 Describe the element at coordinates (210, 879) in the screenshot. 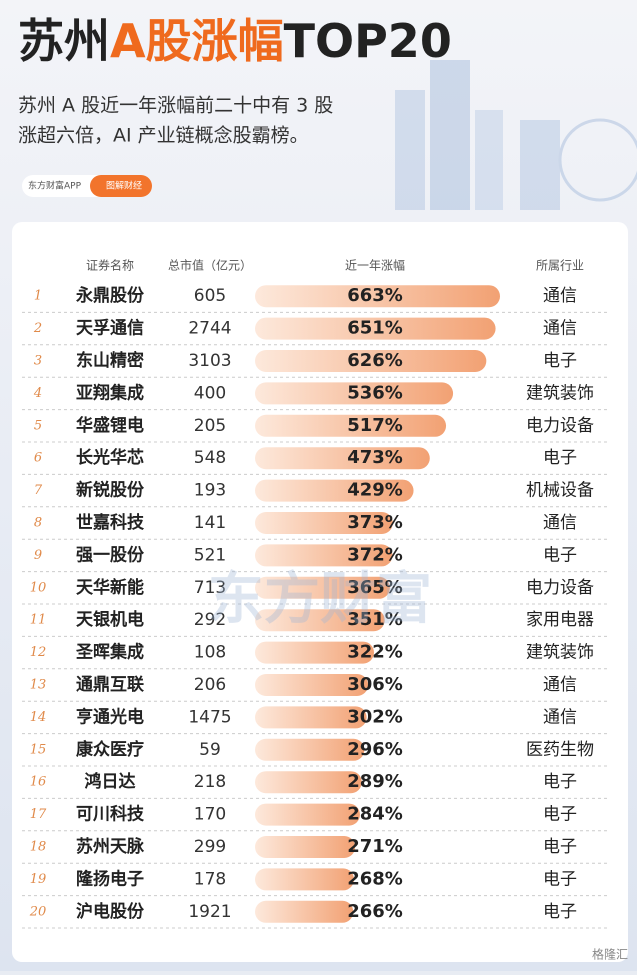

I see `market-cap: 178` at that location.